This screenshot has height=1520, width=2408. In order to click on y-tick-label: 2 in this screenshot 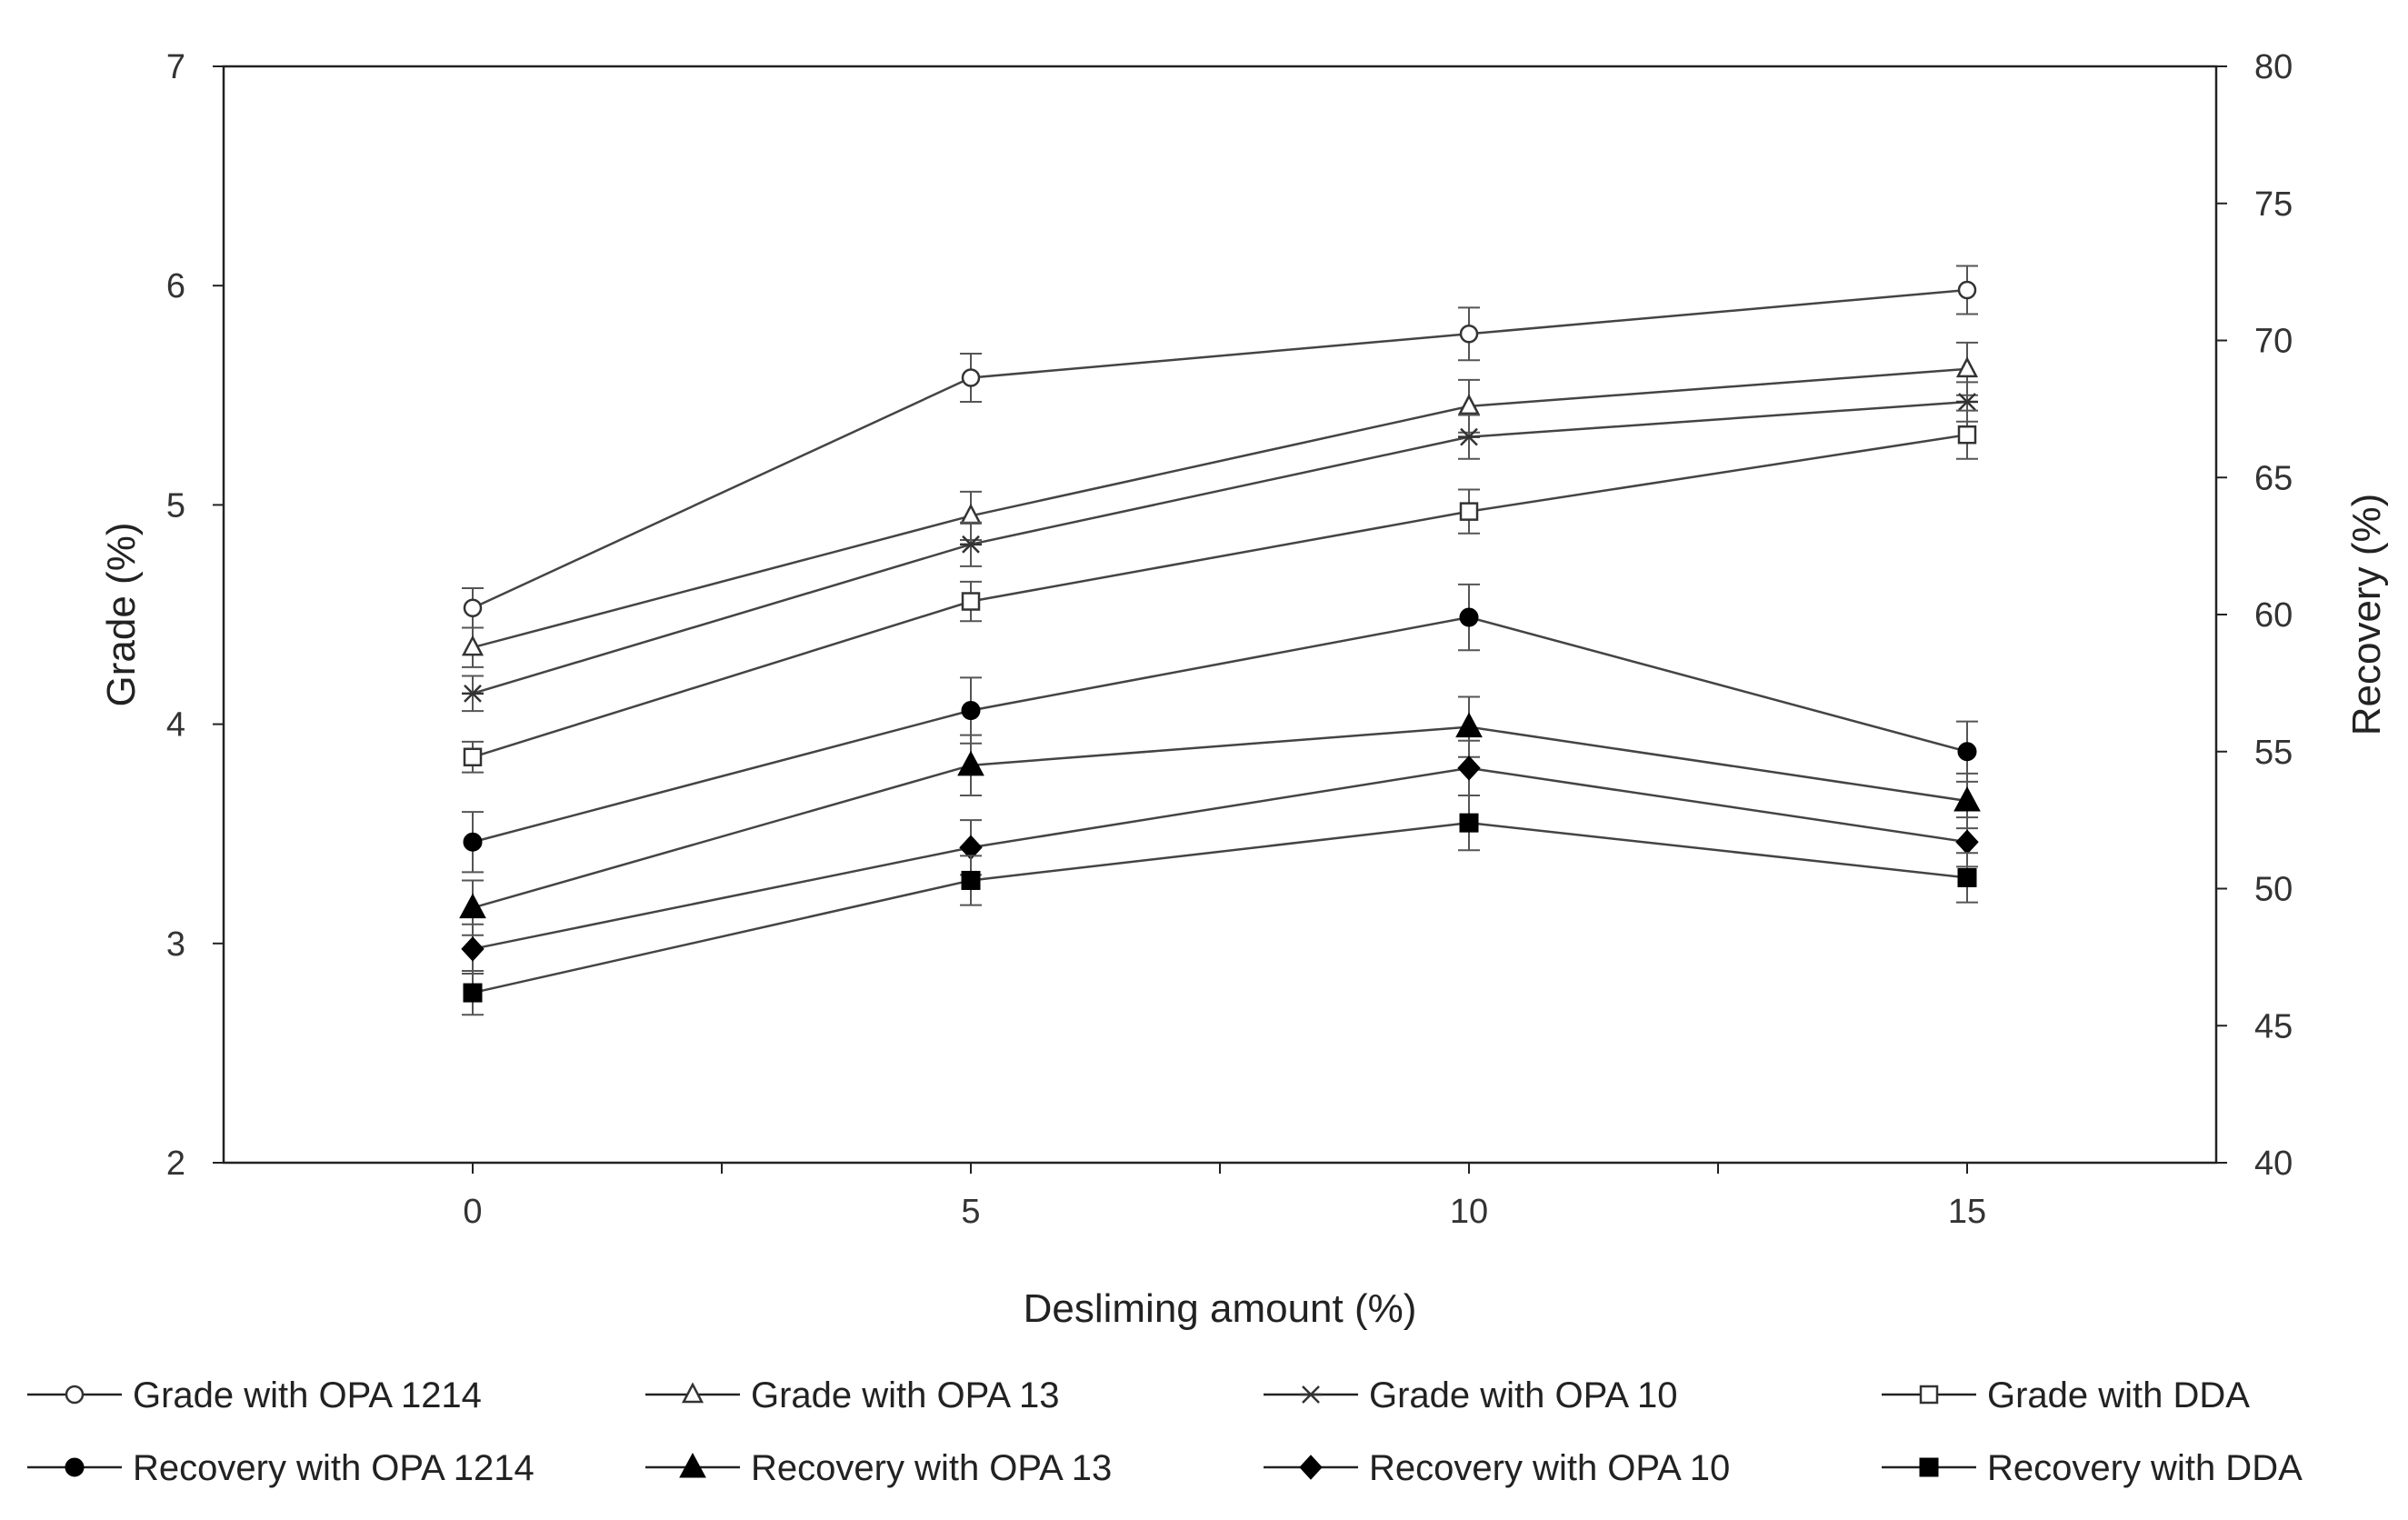, I will do `click(175, 1164)`.